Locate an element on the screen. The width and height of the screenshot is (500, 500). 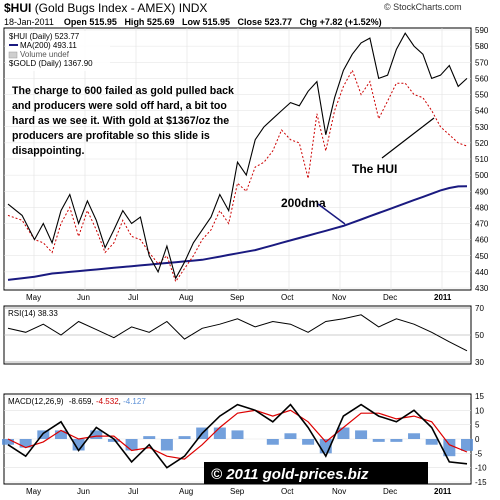
legend-hui: $HUI (Daily) 523.77 is located at coordinates (44, 36).